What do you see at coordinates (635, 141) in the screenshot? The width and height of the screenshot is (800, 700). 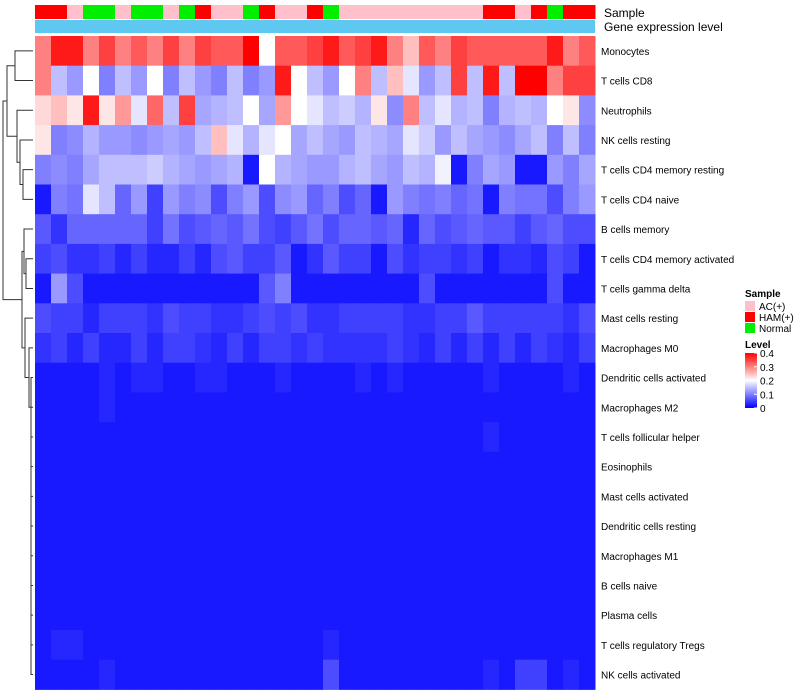 I see `row-label: NK cells resting` at bounding box center [635, 141].